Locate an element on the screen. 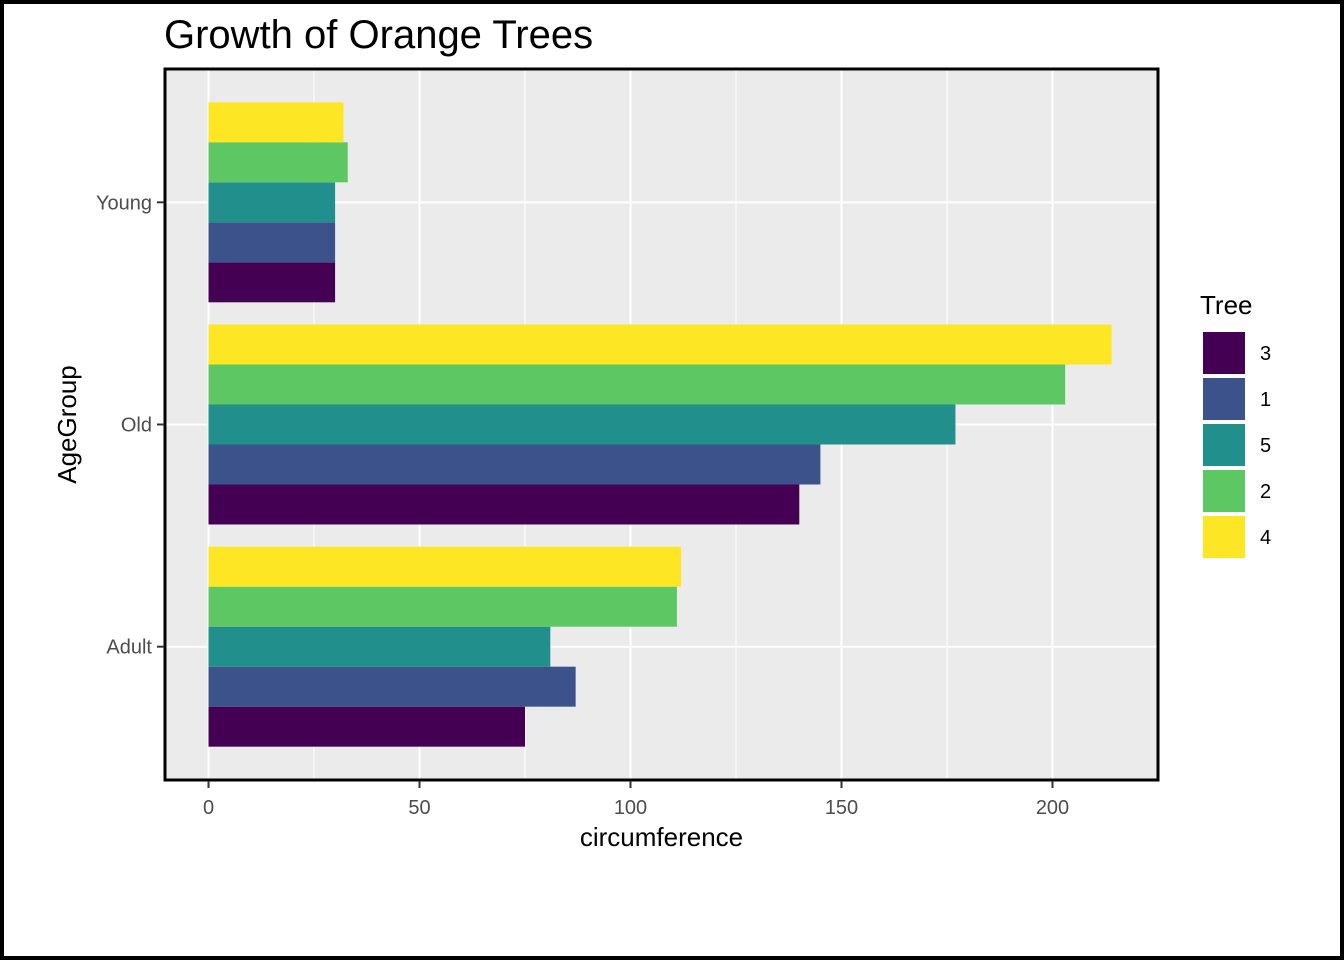 The height and width of the screenshot is (960, 1344). legend-title: Tree is located at coordinates (1226, 305).